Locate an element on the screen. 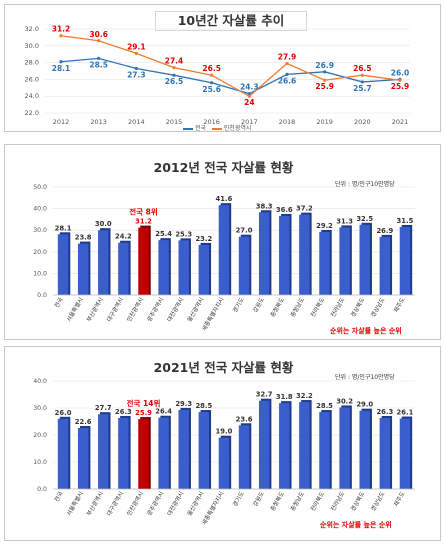  bar2021-y-tick-label: 10.0 is located at coordinates (40, 462).